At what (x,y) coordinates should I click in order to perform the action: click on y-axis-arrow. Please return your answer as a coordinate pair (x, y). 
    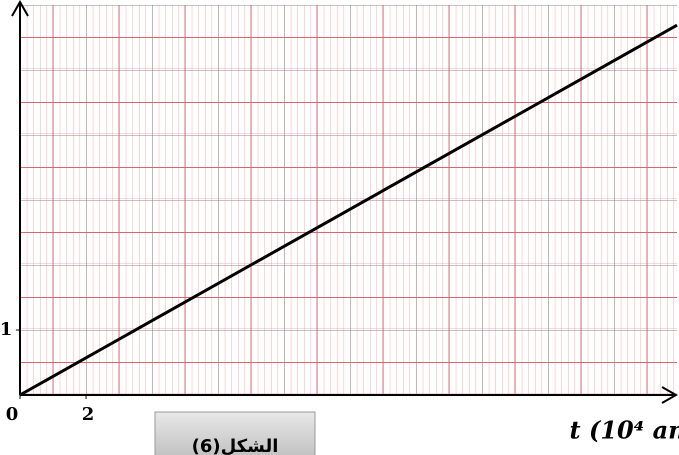
    Looking at the image, I should click on (20, 8).